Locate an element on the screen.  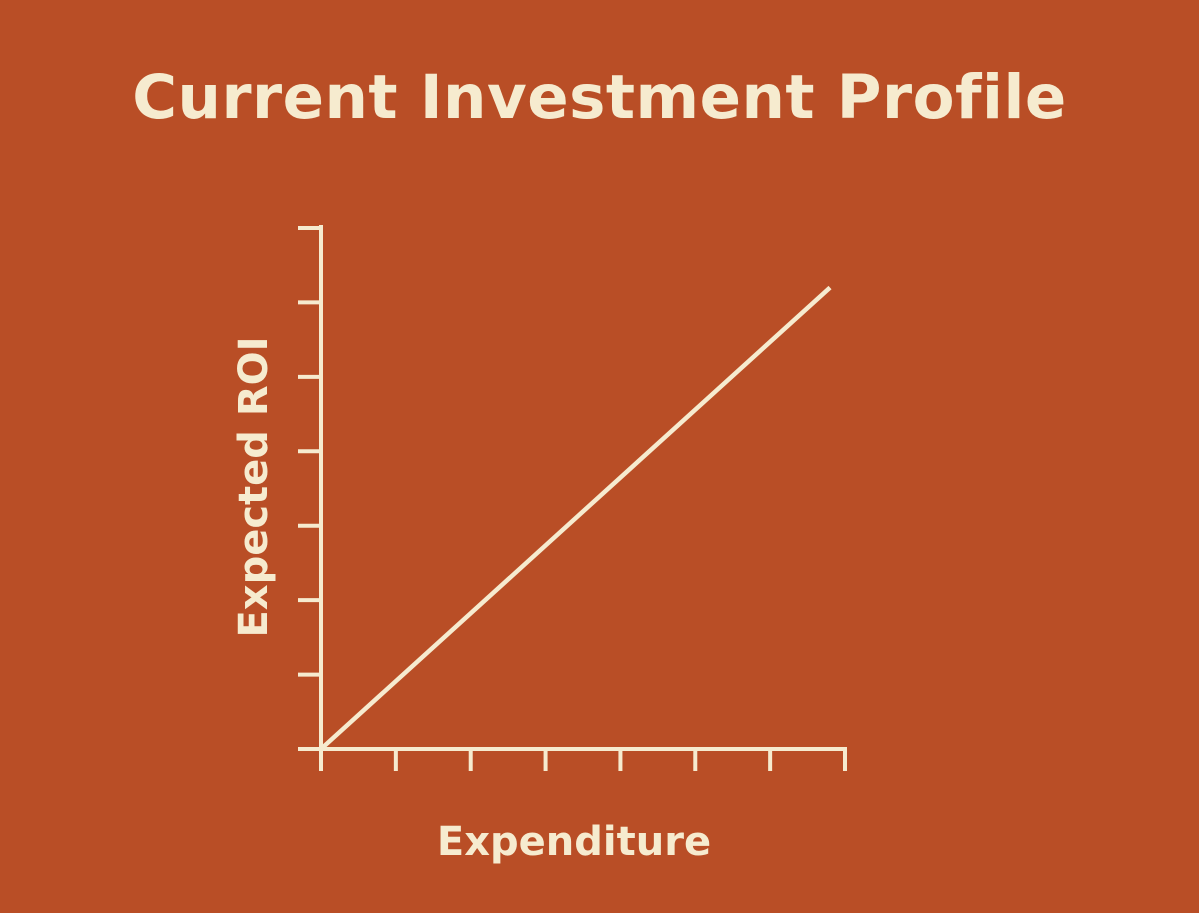
slide-title: Current Investment Profile is located at coordinates (599, 97).